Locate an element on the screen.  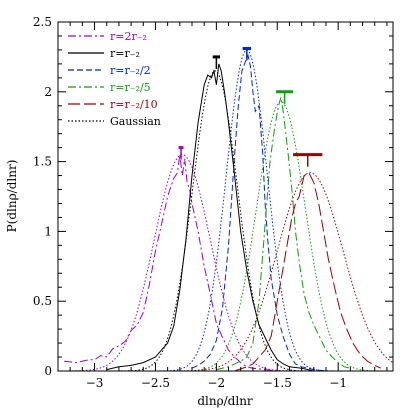
y-axis-label: P(dlnρ/dlnr) is located at coordinates (12, 196).